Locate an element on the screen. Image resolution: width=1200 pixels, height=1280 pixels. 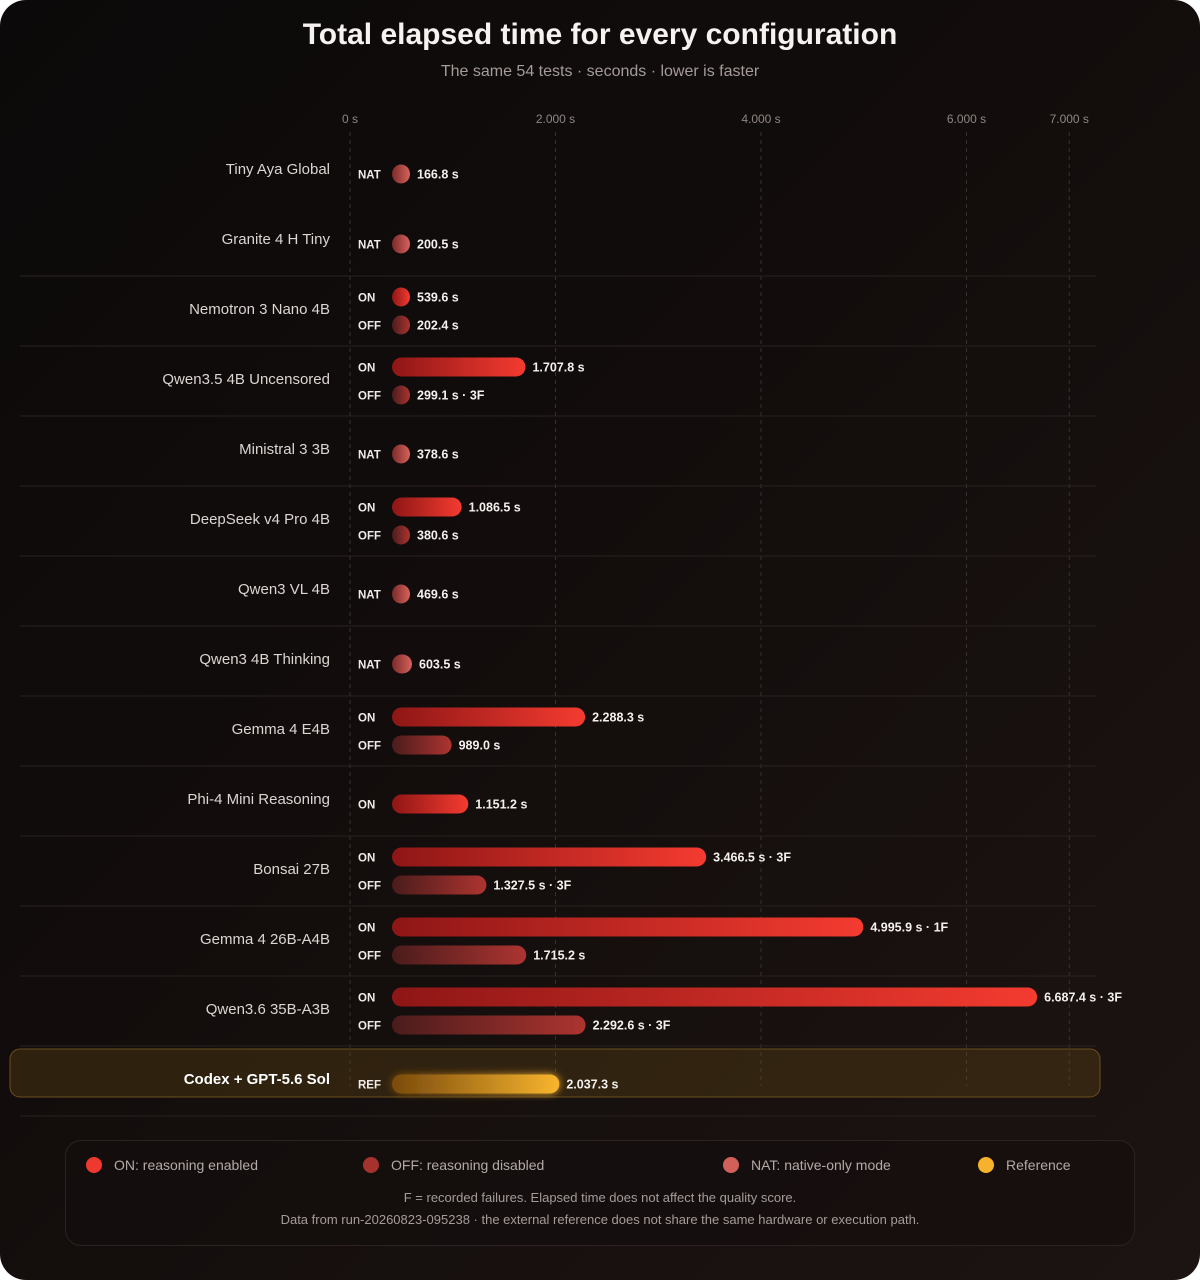
bar-value-label: 2.037.3 s is located at coordinates (592, 1085).